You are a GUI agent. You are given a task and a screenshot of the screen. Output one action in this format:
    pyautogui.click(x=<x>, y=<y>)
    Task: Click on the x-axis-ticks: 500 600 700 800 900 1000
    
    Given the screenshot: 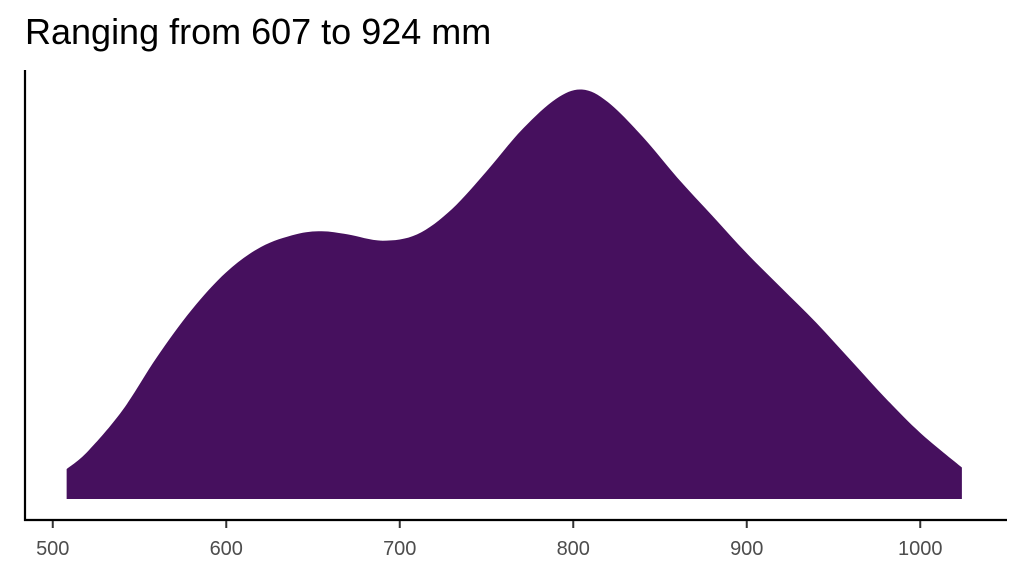 What is the action you would take?
    pyautogui.click(x=489, y=540)
    